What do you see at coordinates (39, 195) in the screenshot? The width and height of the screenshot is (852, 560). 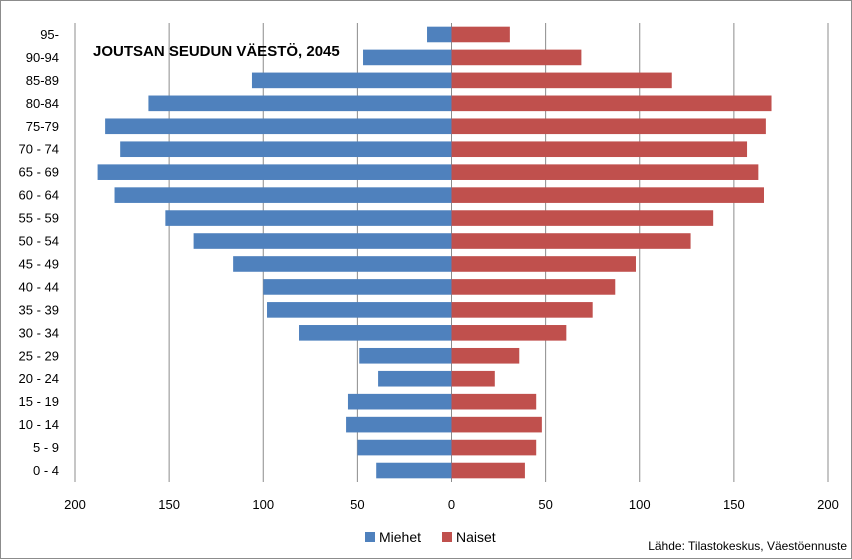 I see `category-label: 60 - 64` at bounding box center [39, 195].